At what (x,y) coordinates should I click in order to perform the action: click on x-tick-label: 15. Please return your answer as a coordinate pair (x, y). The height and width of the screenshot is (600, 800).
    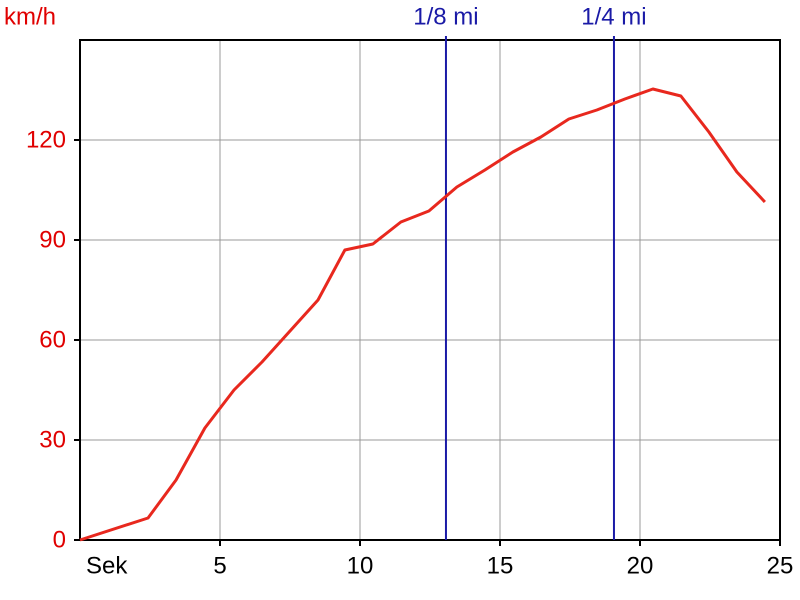
    Looking at the image, I should click on (500, 565).